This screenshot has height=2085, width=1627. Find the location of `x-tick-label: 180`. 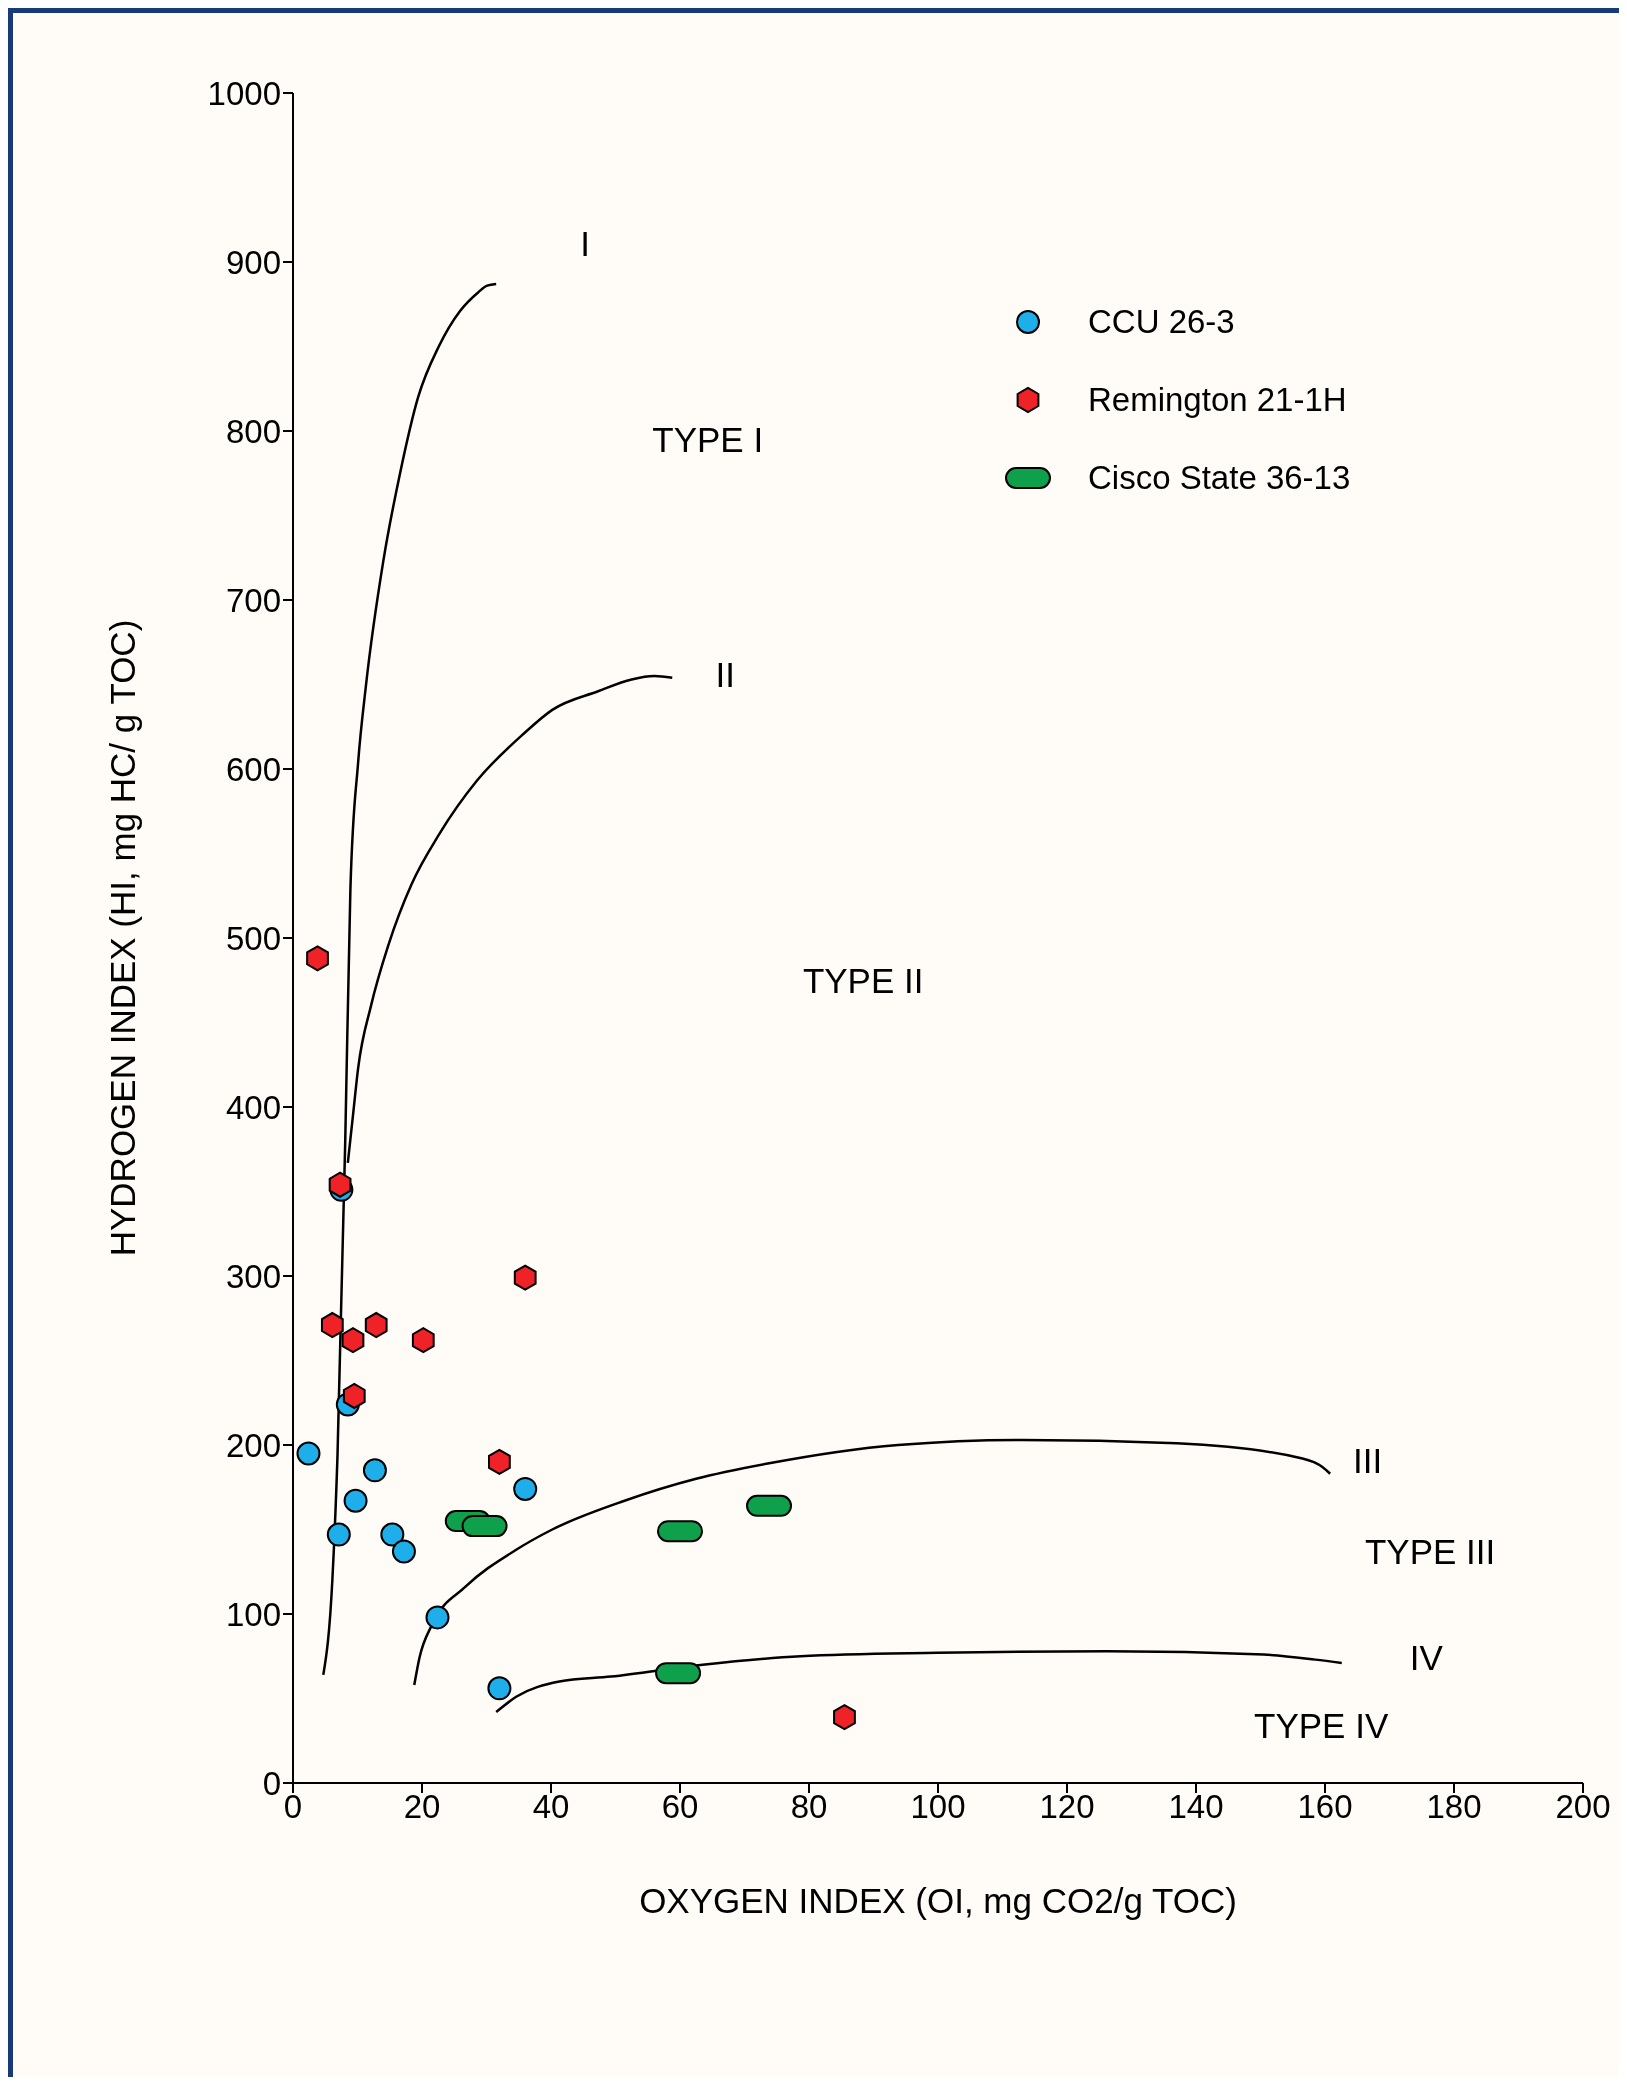

x-tick-label: 180 is located at coordinates (1454, 1807).